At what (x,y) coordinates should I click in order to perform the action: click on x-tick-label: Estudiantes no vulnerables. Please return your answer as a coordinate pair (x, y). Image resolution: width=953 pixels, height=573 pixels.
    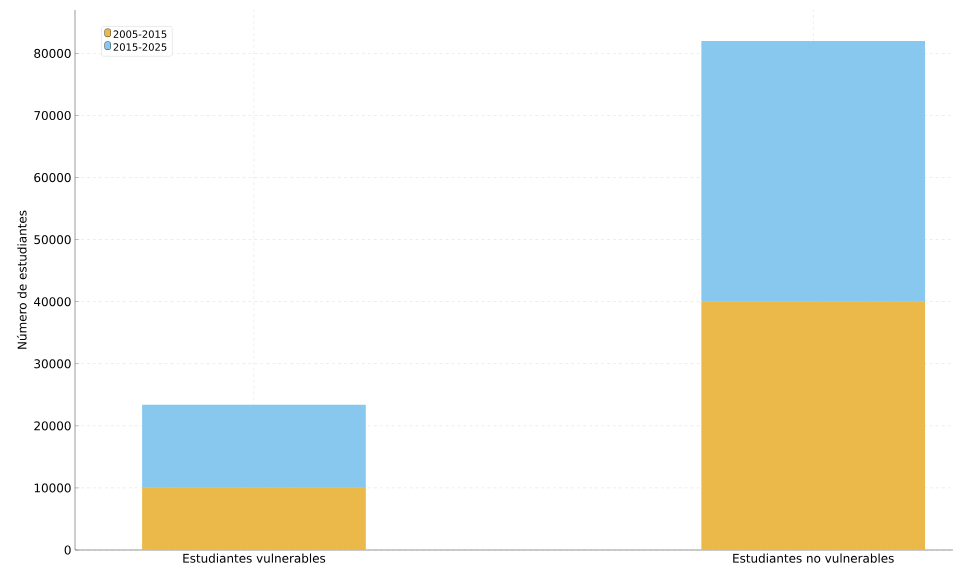
    Looking at the image, I should click on (813, 558).